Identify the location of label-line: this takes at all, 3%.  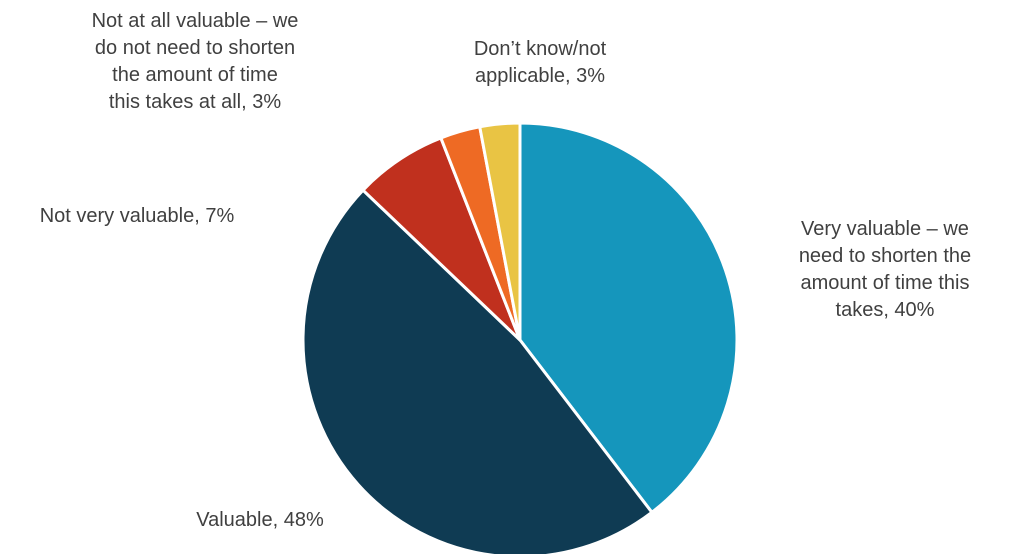
(195, 102).